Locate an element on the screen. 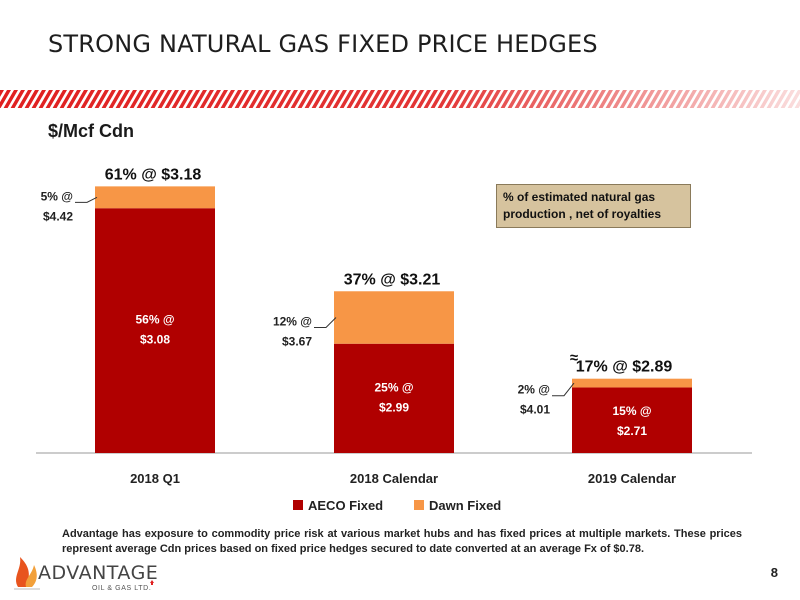 The width and height of the screenshot is (800, 600). dawn-label-2: 2% @ is located at coordinates (534, 390).